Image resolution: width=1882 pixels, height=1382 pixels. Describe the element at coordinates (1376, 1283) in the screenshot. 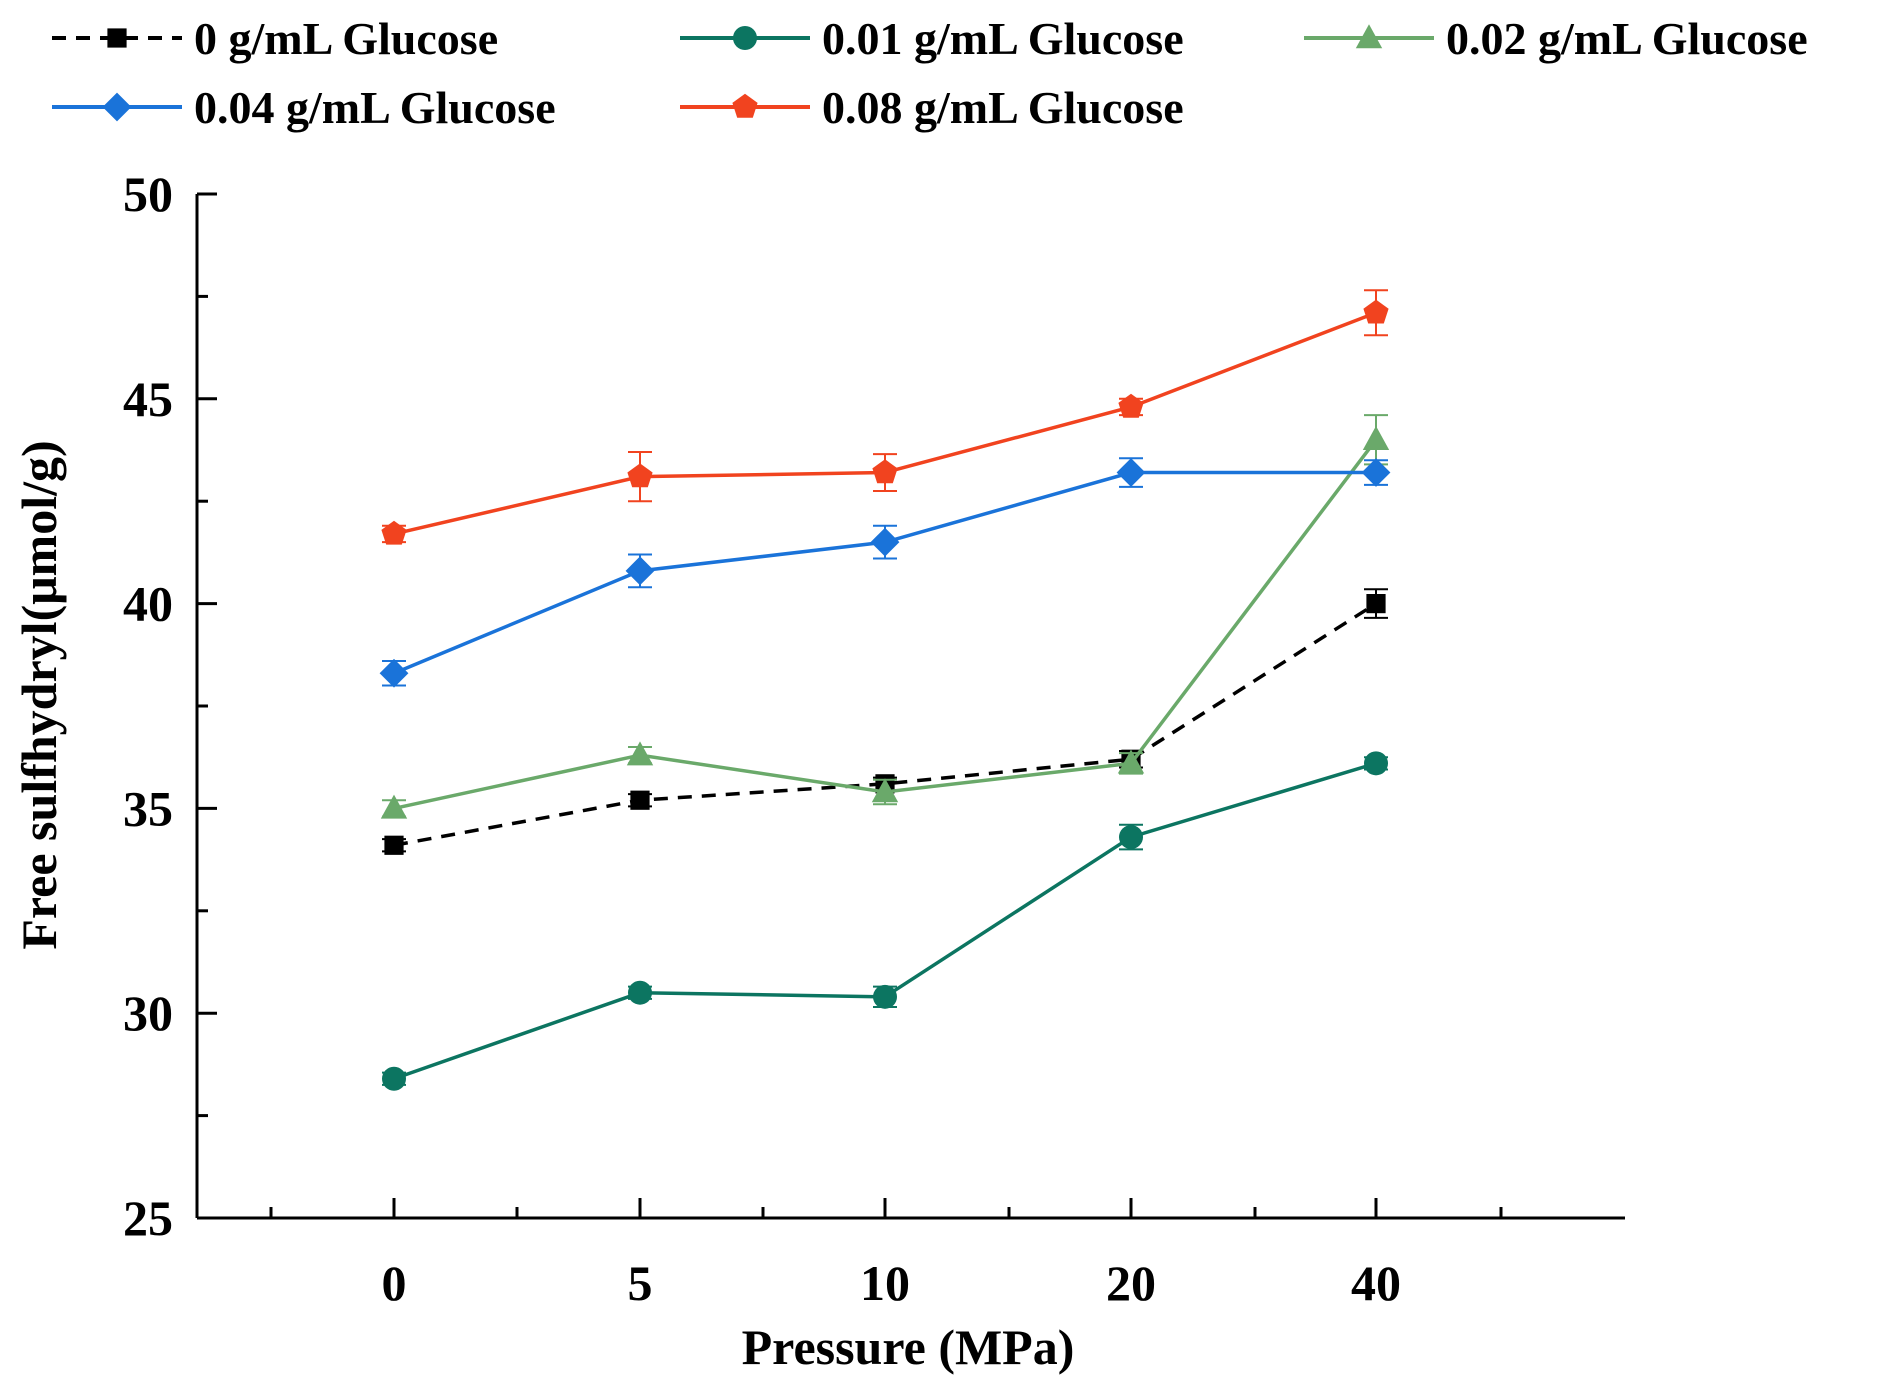

I see `x-tick-label: 40` at that location.